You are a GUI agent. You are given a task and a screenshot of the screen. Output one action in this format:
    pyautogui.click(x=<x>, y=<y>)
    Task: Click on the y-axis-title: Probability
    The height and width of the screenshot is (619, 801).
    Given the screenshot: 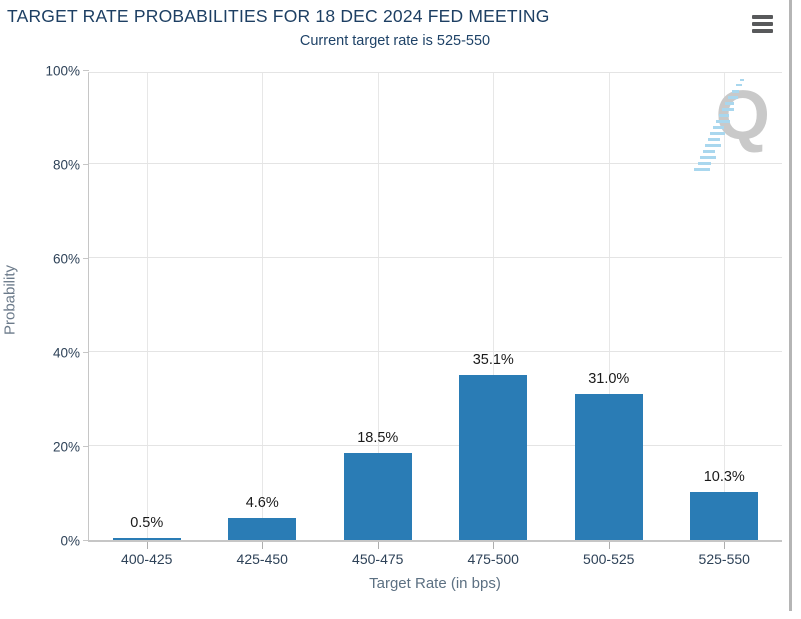 What is the action you would take?
    pyautogui.click(x=10, y=300)
    